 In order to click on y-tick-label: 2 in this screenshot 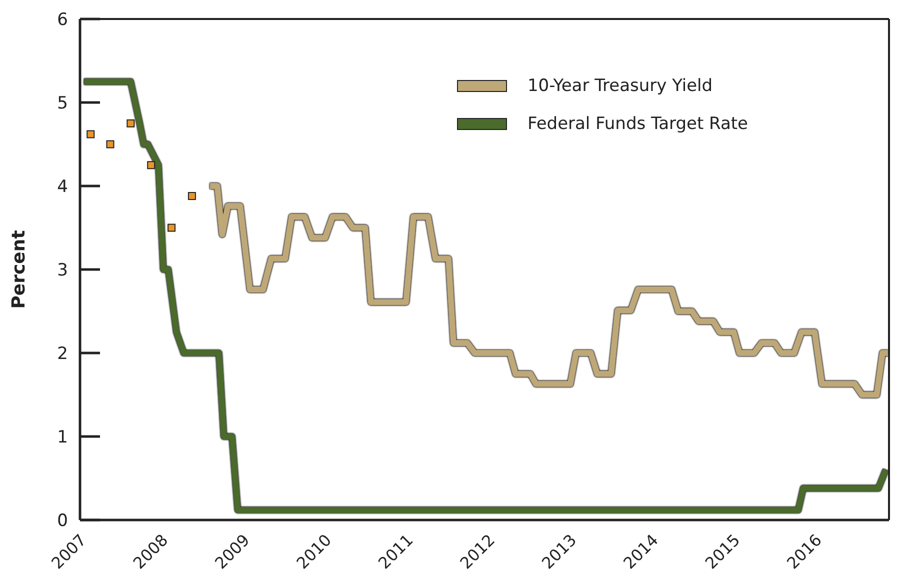, I will do `click(62, 354)`.